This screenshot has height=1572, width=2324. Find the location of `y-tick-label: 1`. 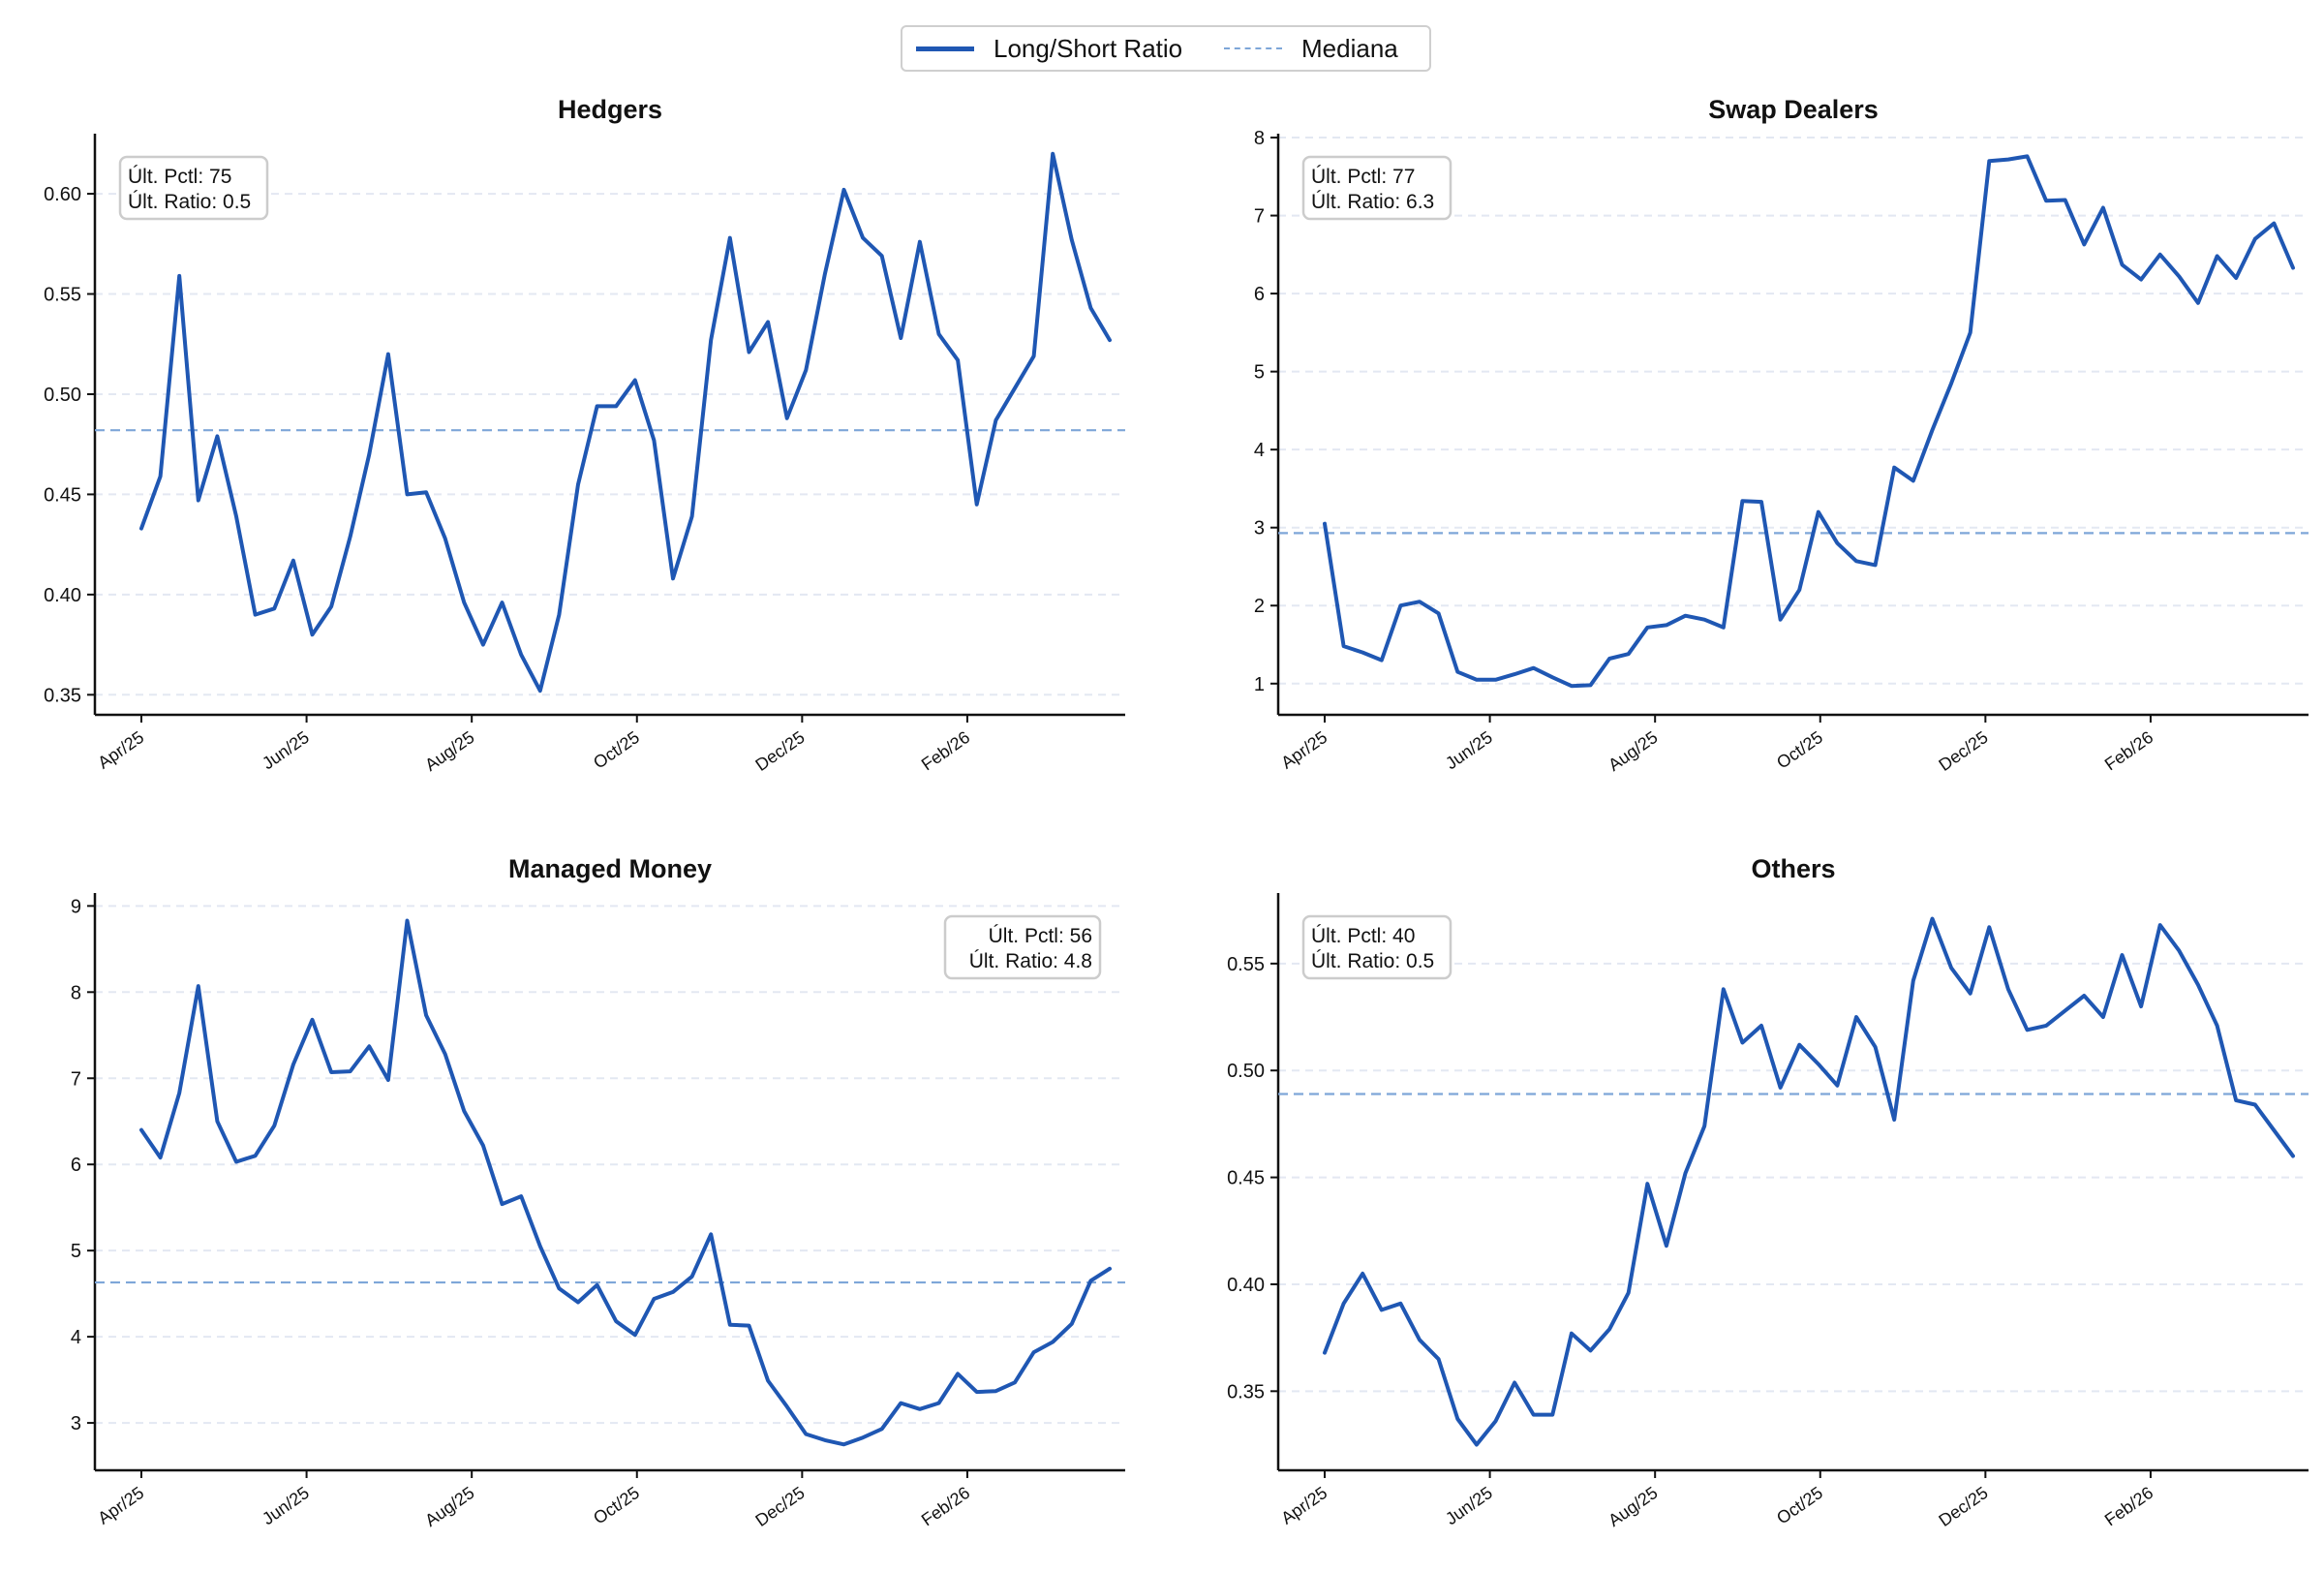

y-tick-label: 1 is located at coordinates (1260, 684).